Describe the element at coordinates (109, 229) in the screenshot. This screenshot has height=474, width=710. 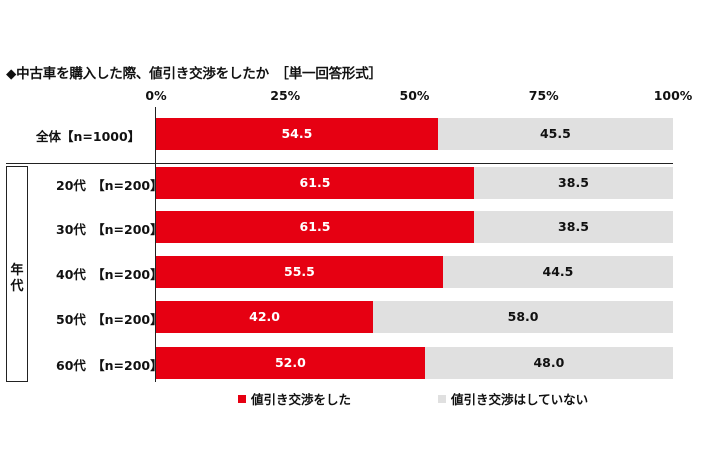
I see `row-label-30s: 30代 【n=200】` at that location.